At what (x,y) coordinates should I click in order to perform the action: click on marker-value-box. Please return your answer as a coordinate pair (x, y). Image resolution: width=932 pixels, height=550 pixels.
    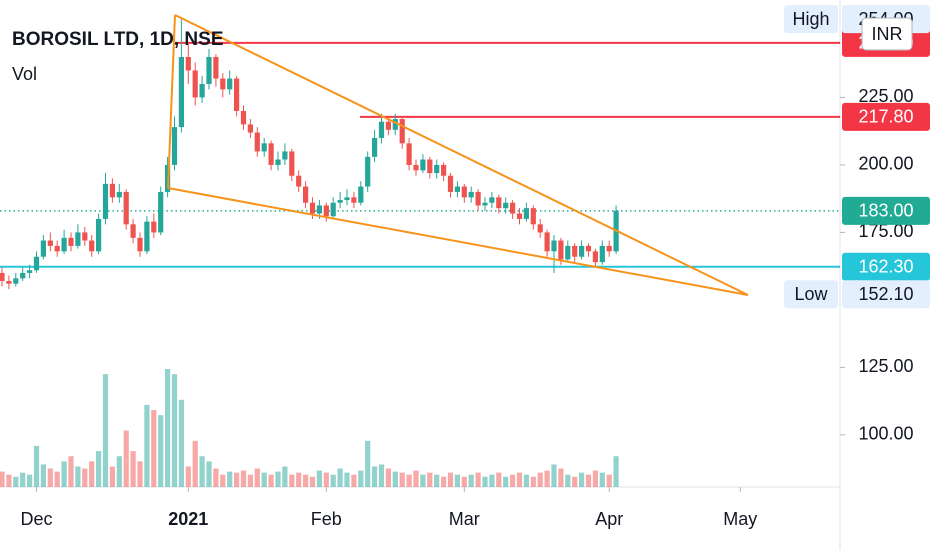
    Looking at the image, I should click on (886, 294).